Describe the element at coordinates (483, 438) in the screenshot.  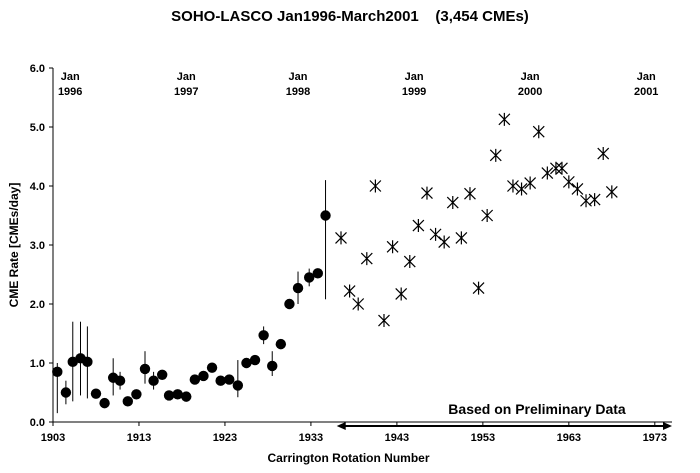
I see `x-tick-label: 1953` at that location.